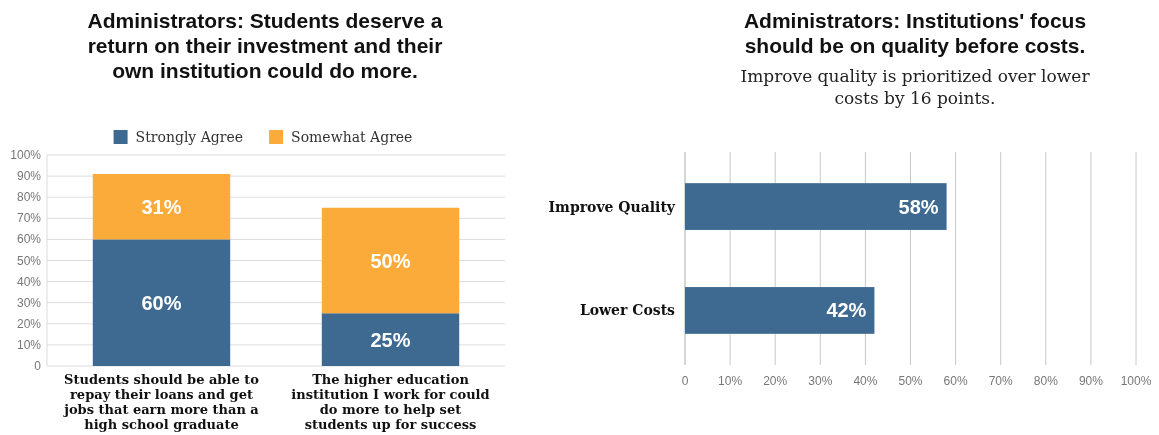 The height and width of the screenshot is (435, 1159). Describe the element at coordinates (915, 87) in the screenshot. I see `chart-subtitle: Improve quality is prioritized over lower costs by 16 points.` at that location.